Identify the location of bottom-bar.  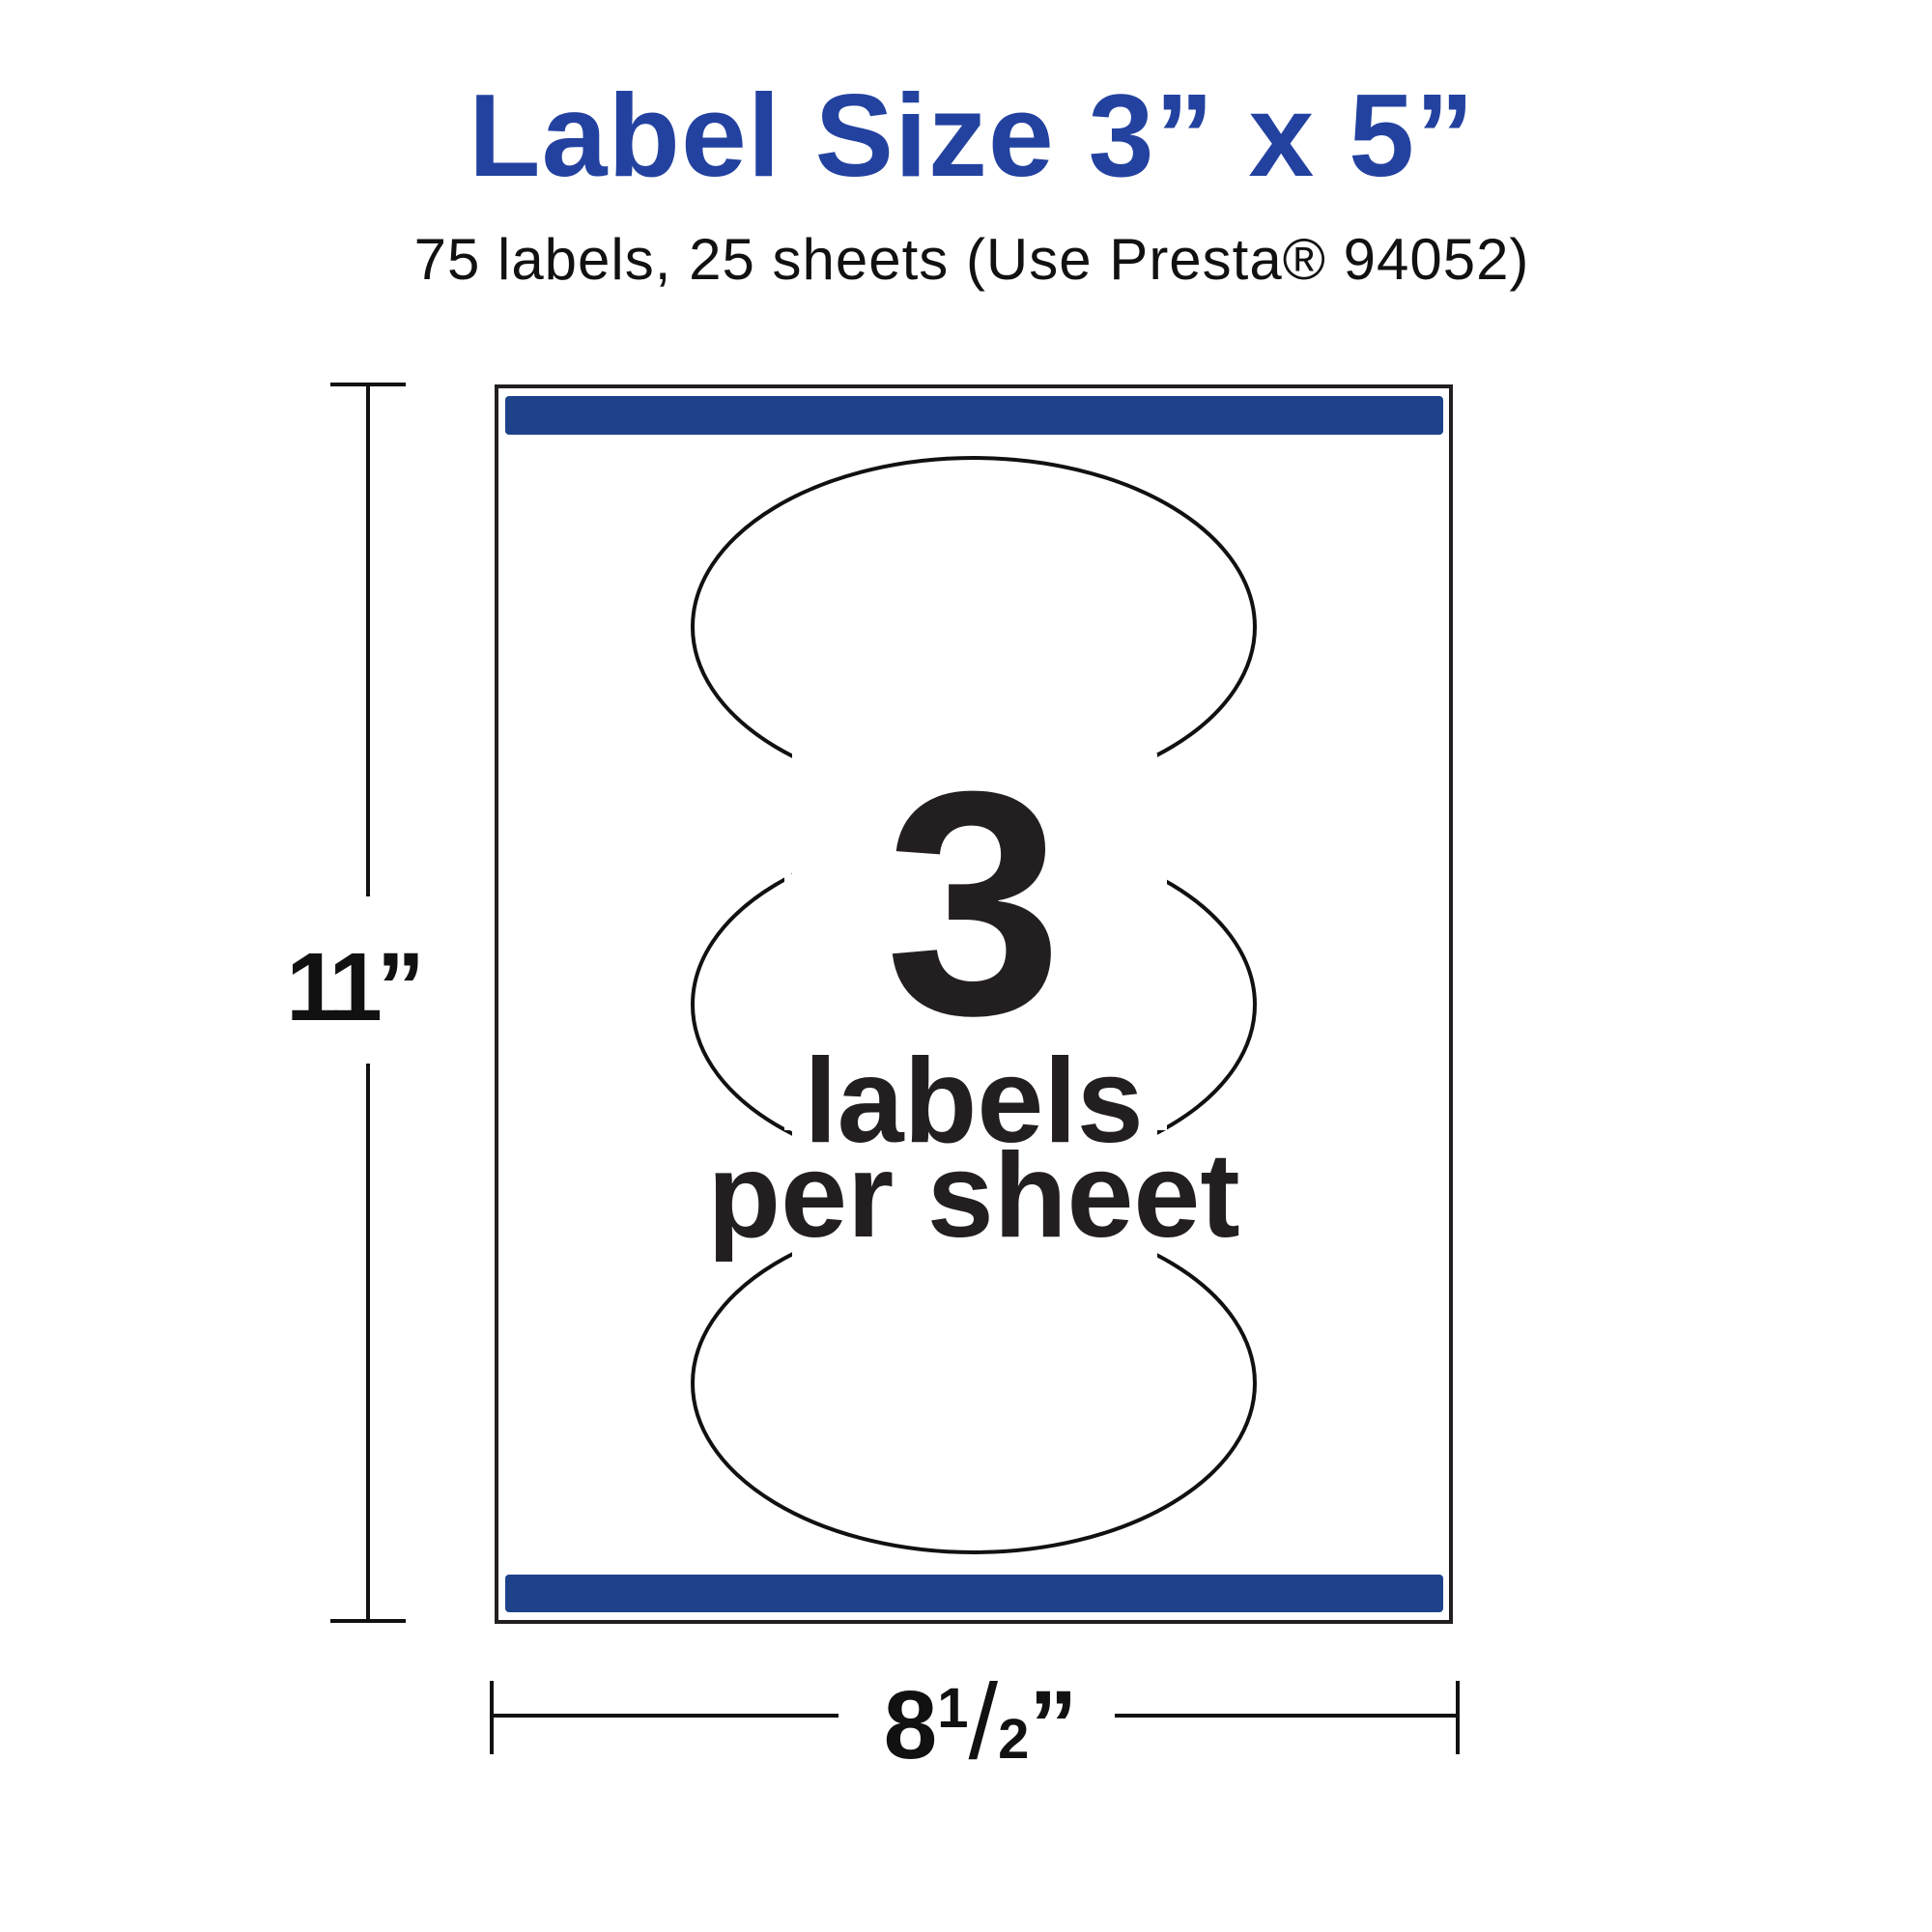
(974, 1593).